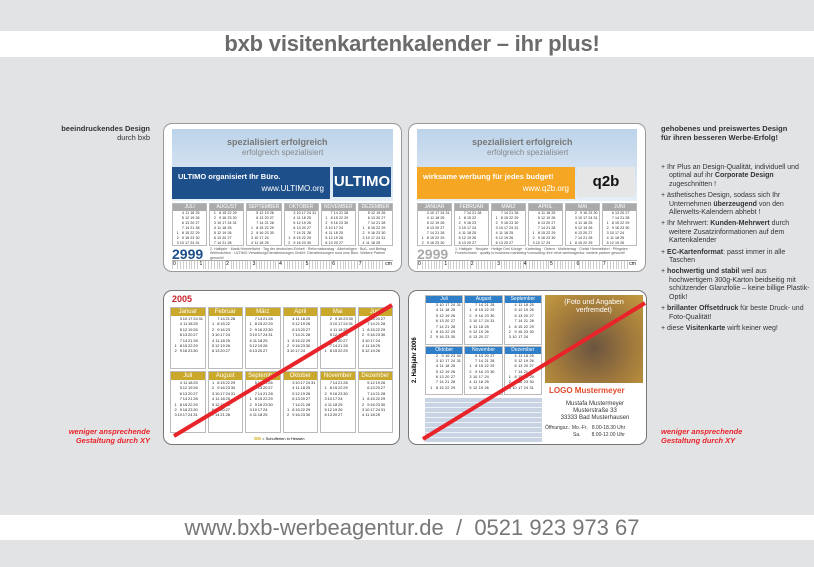 The width and height of the screenshot is (814, 567). Describe the element at coordinates (214, 213) in the screenshot. I see `day-cell: 1` at that location.